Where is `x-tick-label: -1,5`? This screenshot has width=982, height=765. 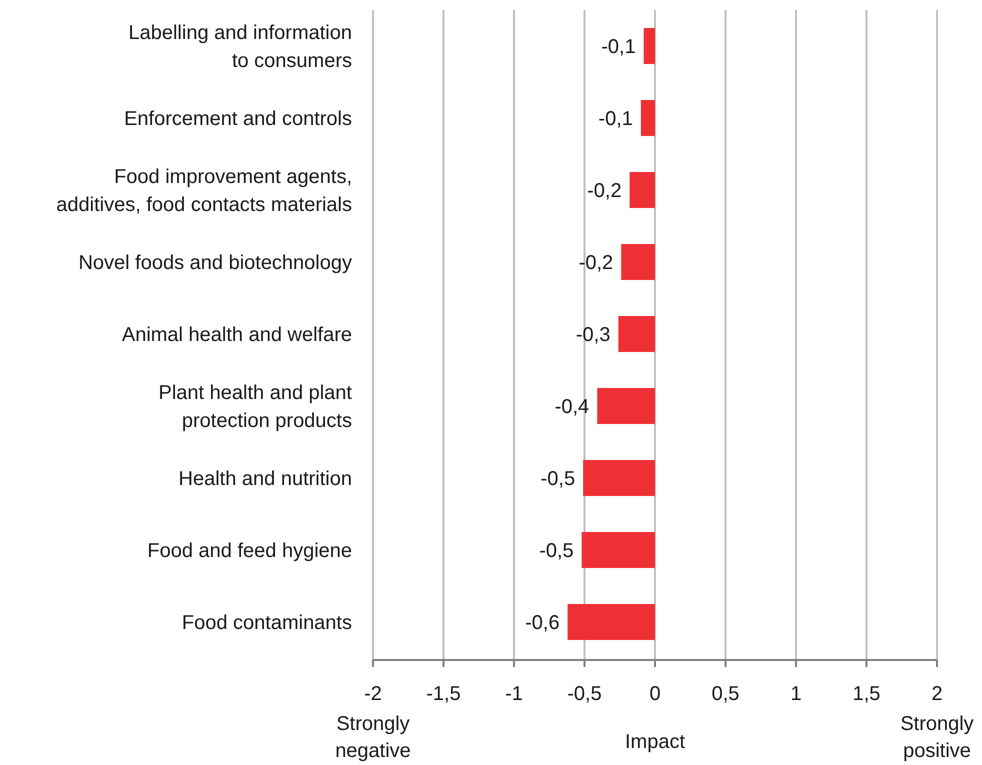 x-tick-label: -1,5 is located at coordinates (443, 694).